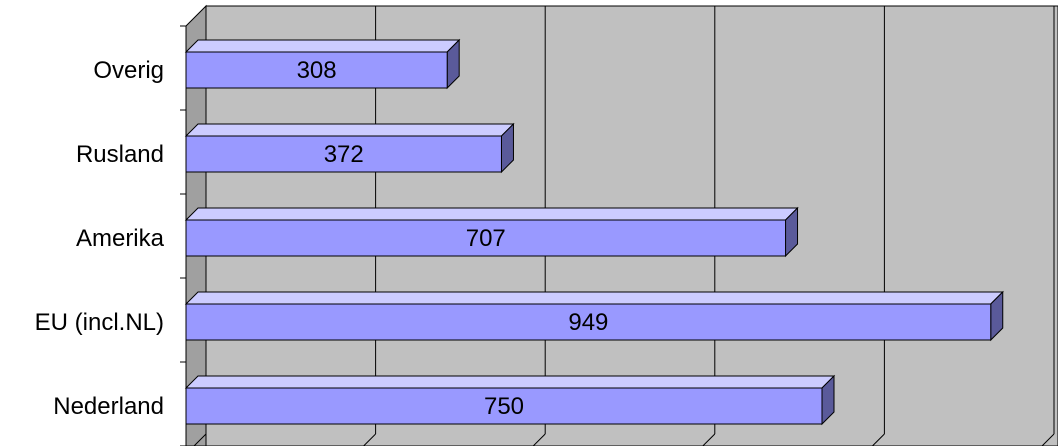 The width and height of the screenshot is (1058, 446). Describe the element at coordinates (128, 70) in the screenshot. I see `category-label: Overig` at that location.